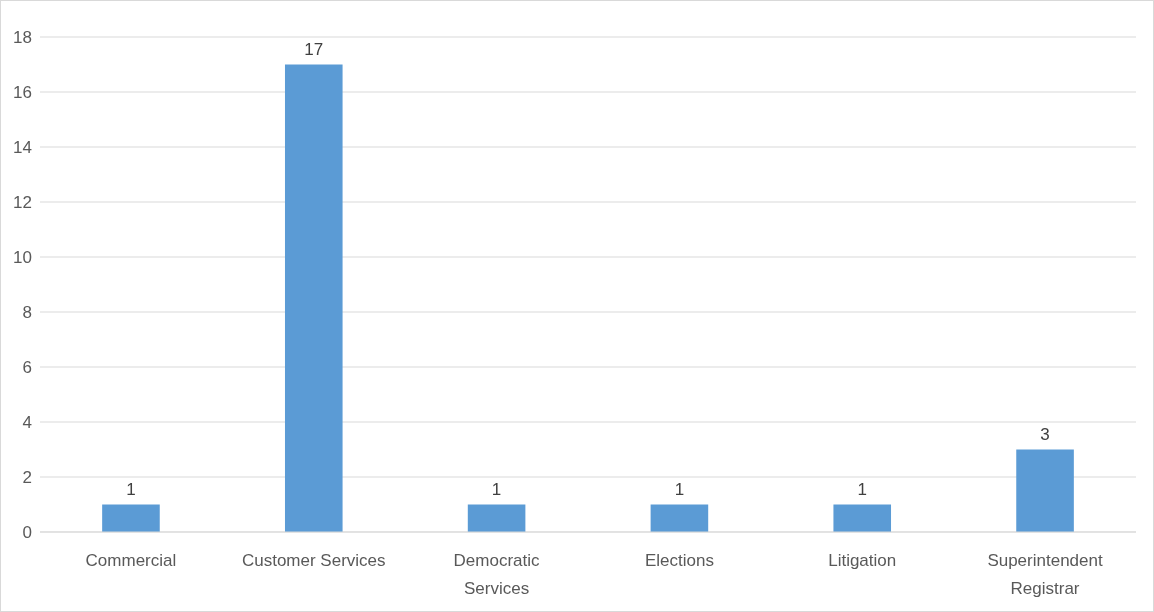 The height and width of the screenshot is (612, 1154). What do you see at coordinates (27, 367) in the screenshot?
I see `y-tick-label: 6` at bounding box center [27, 367].